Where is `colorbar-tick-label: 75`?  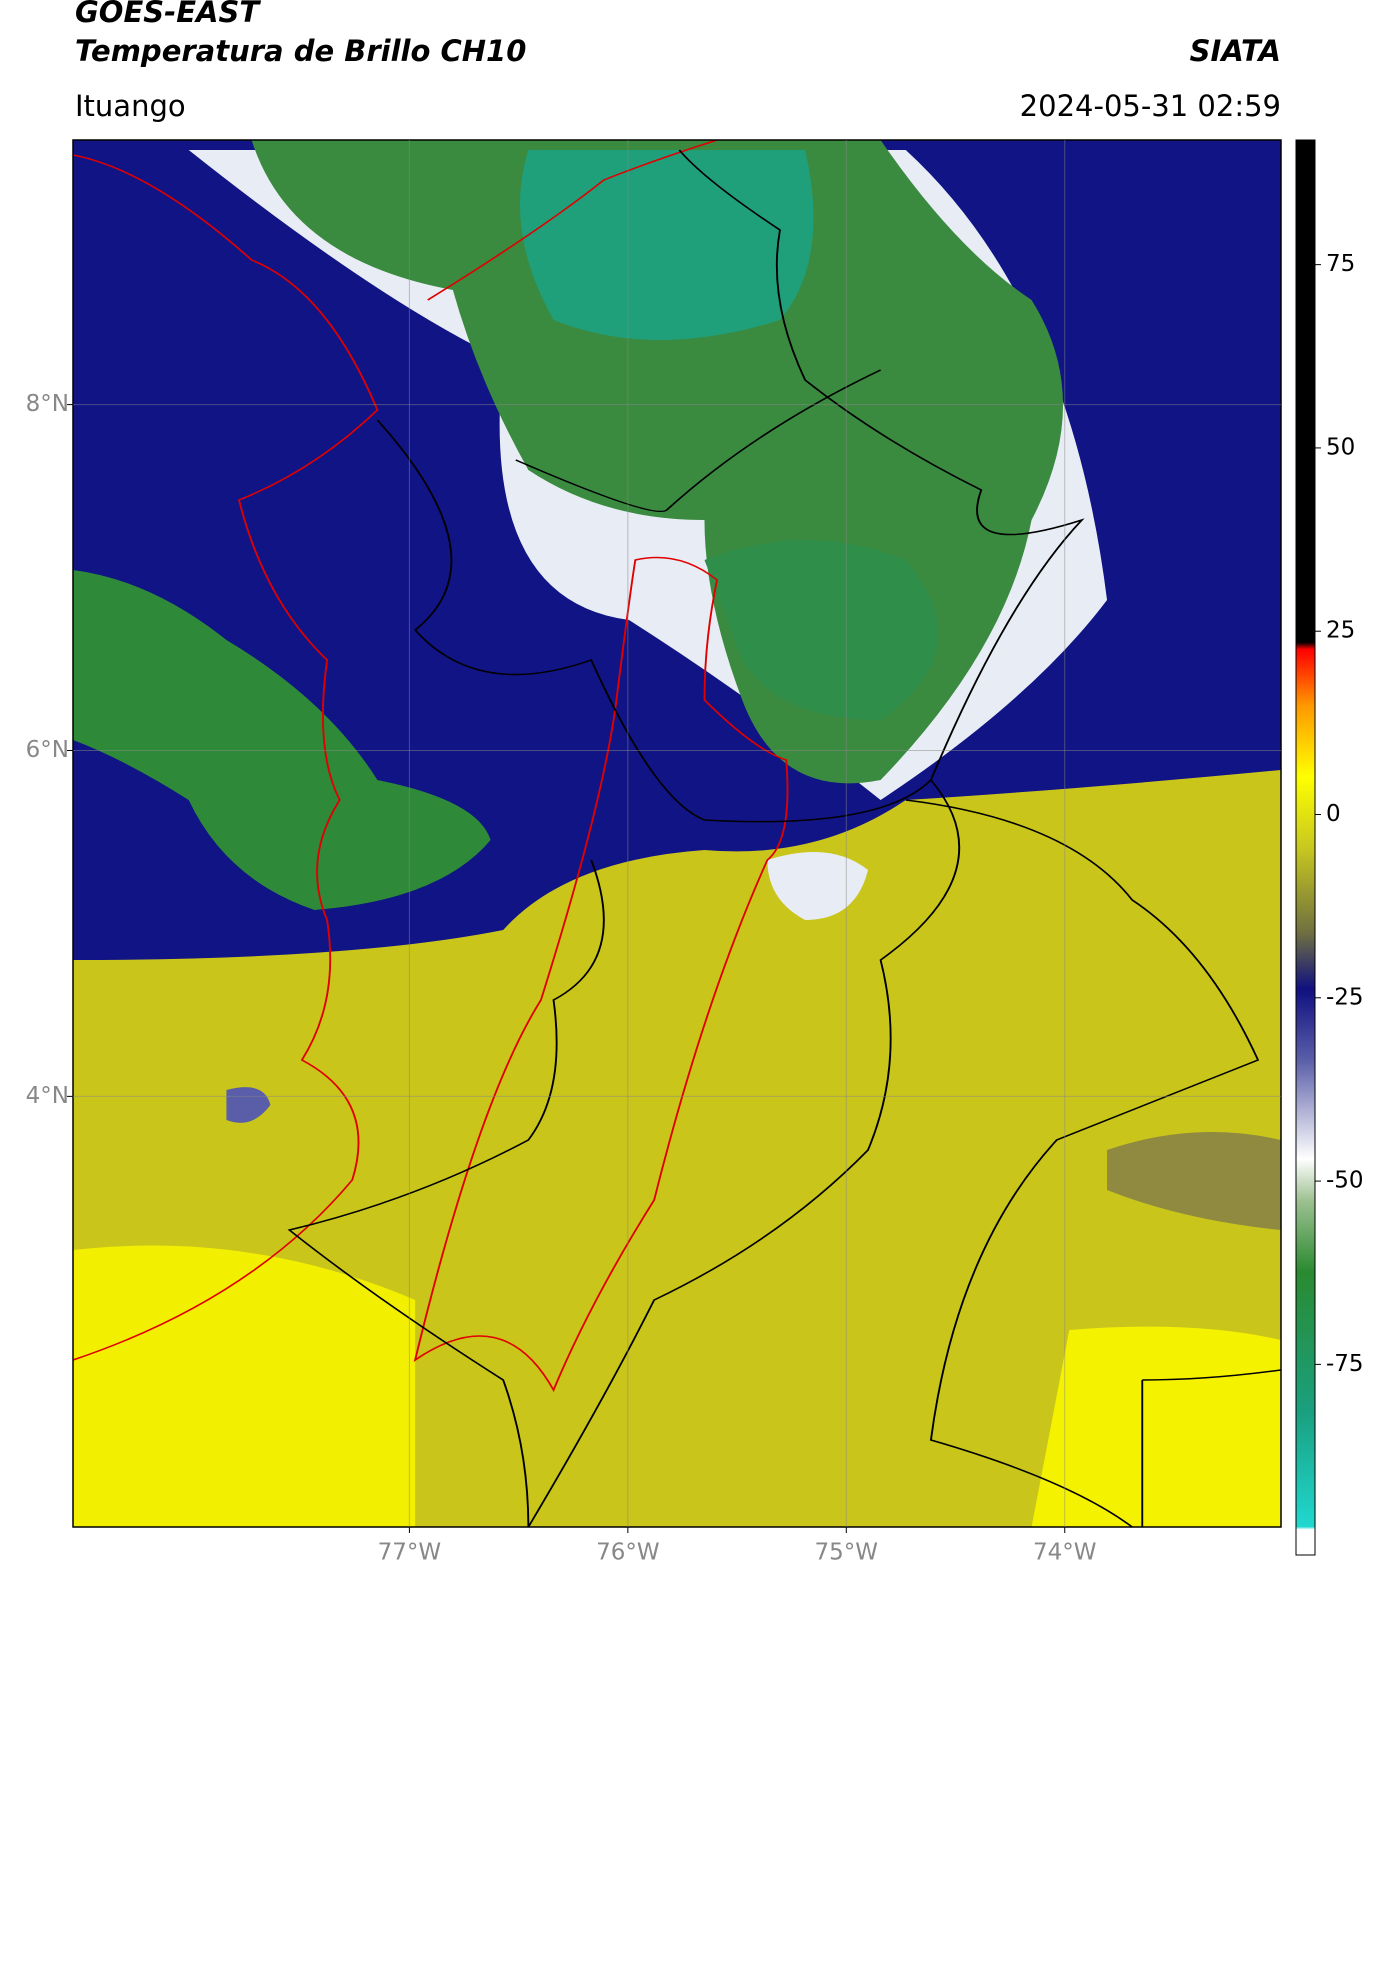 colorbar-tick-label: 75 is located at coordinates (1340, 264).